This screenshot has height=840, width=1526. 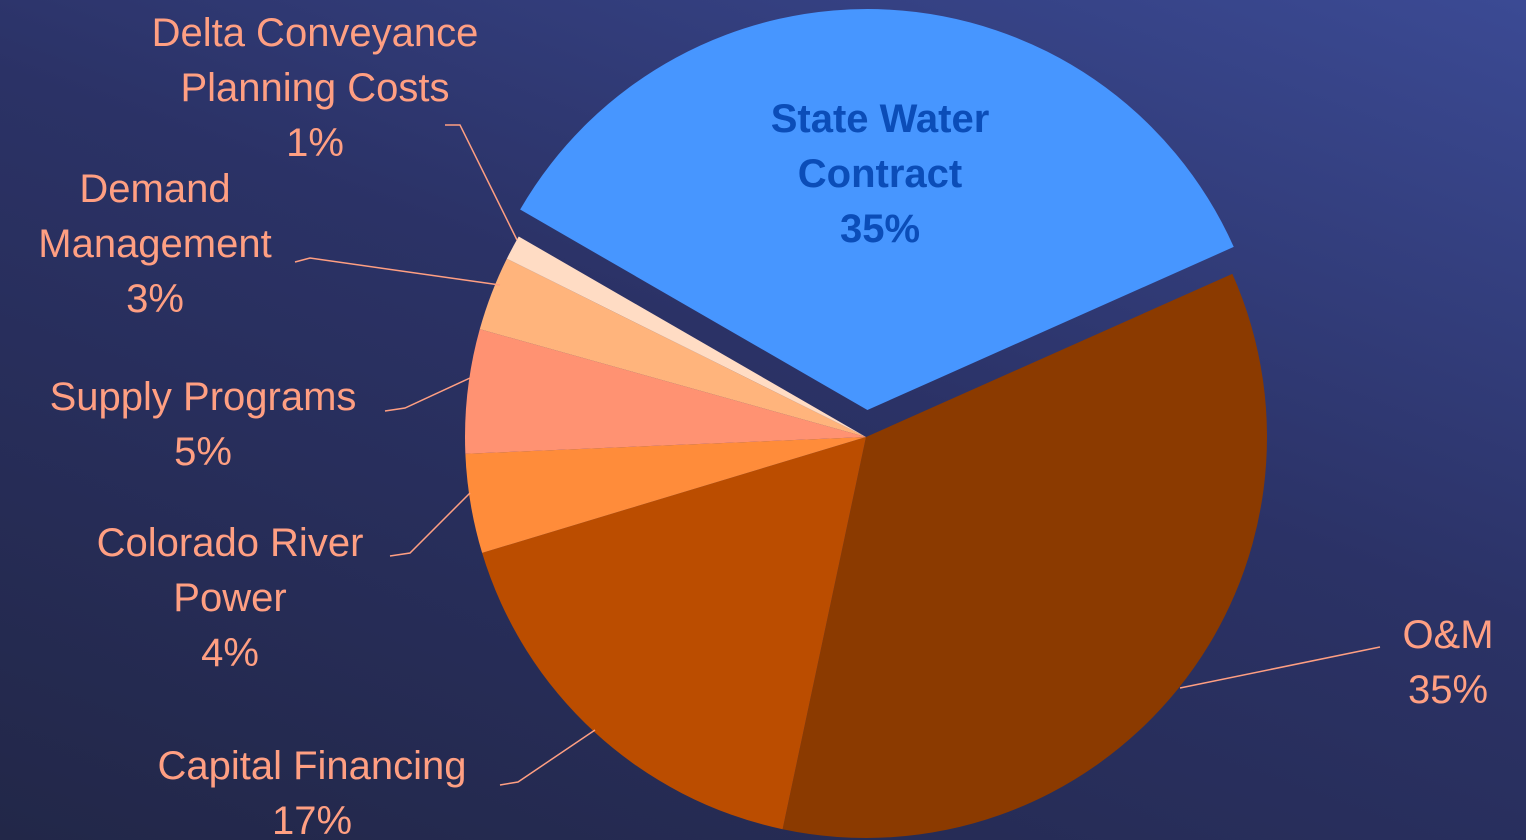 What do you see at coordinates (312, 766) in the screenshot?
I see `category-label: Capital Financing` at bounding box center [312, 766].